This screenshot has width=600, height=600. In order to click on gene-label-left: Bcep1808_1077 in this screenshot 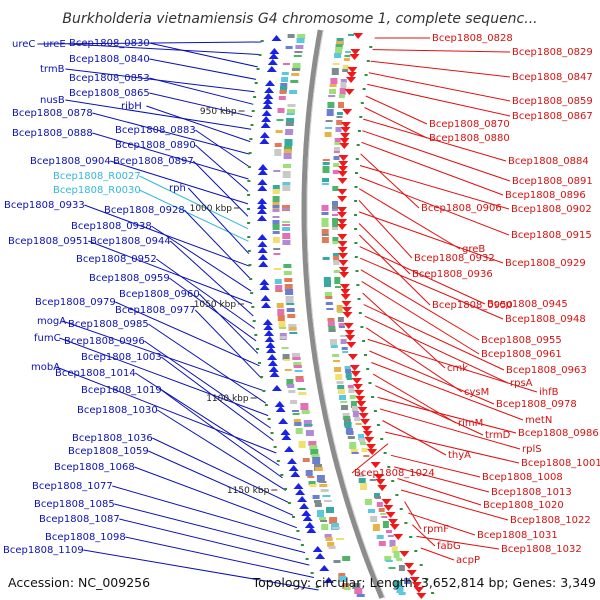, I will do `click(72, 486)`.